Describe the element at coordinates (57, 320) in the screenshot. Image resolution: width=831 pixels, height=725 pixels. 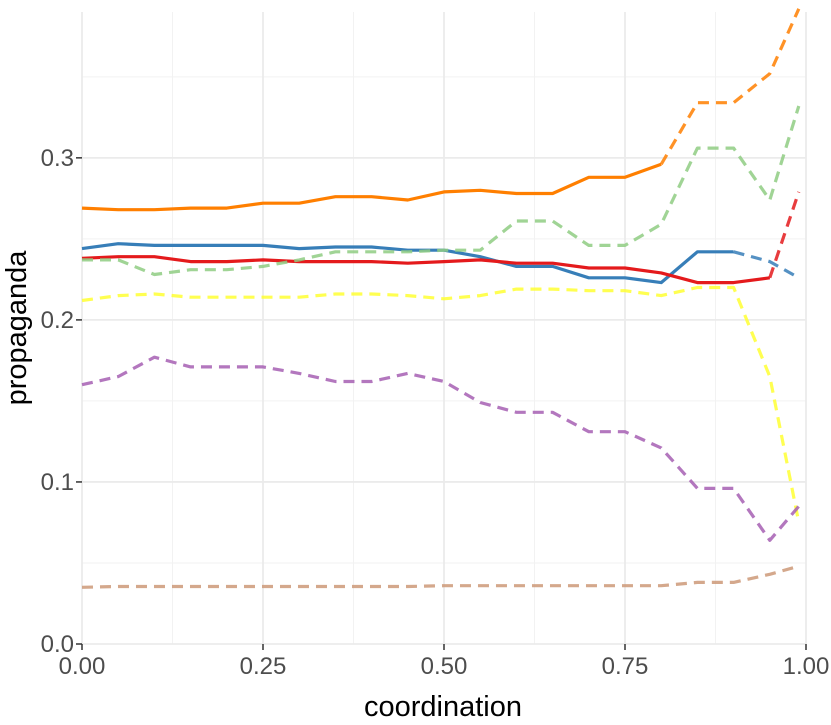
I see `y-tick-label: 0.2` at that location.